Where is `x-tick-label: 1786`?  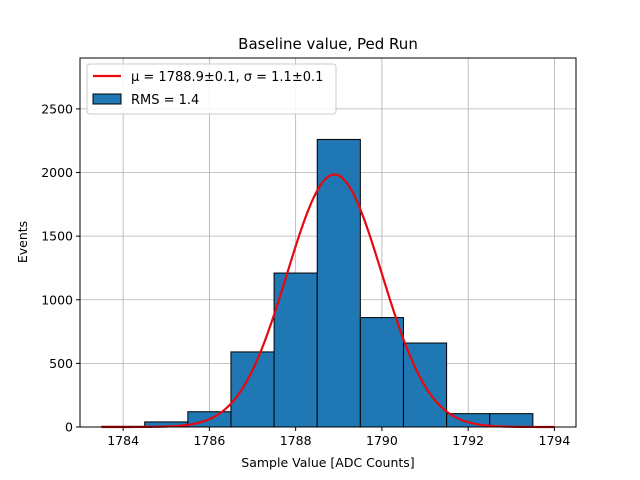 x-tick-label: 1786 is located at coordinates (209, 440).